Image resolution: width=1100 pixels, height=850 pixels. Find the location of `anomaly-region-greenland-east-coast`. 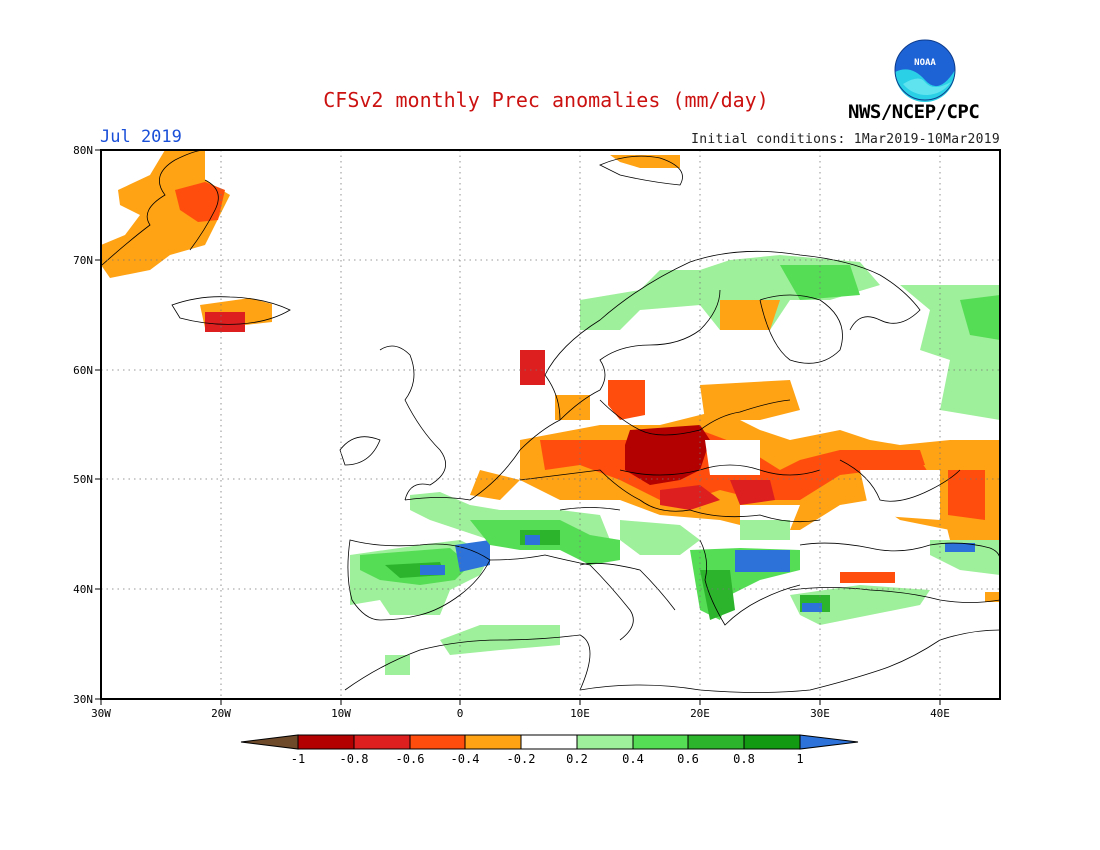

anomaly-region-greenland-east-coast is located at coordinates (165, 214).